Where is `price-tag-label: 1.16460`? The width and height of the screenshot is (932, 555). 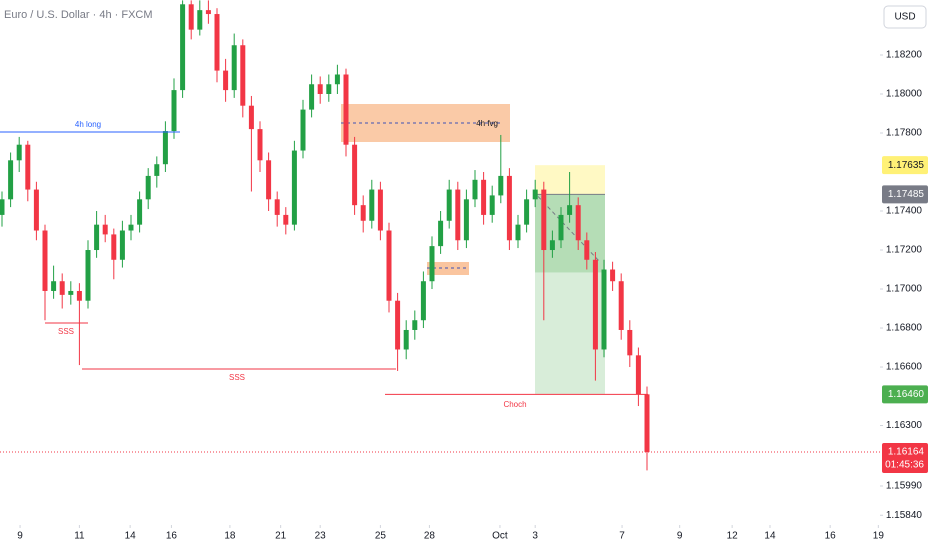 price-tag-label: 1.16460 is located at coordinates (906, 394).